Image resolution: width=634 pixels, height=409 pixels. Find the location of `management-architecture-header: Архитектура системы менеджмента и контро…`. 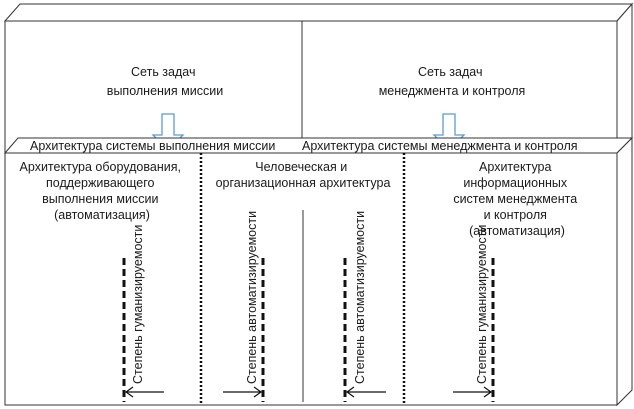

management-architecture-header: Архитектура системы менеджмента и контро… is located at coordinates (440, 146).